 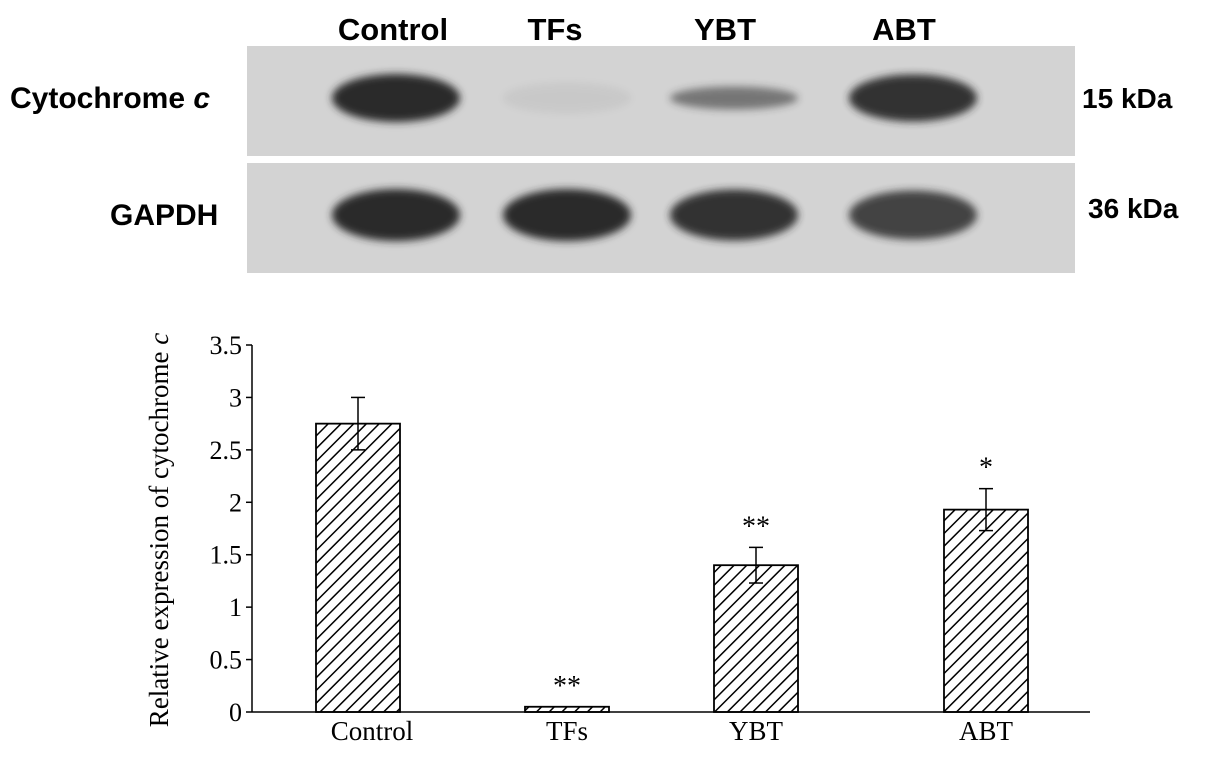 What do you see at coordinates (372, 731) in the screenshot?
I see `x-tick-label-control: Control` at bounding box center [372, 731].